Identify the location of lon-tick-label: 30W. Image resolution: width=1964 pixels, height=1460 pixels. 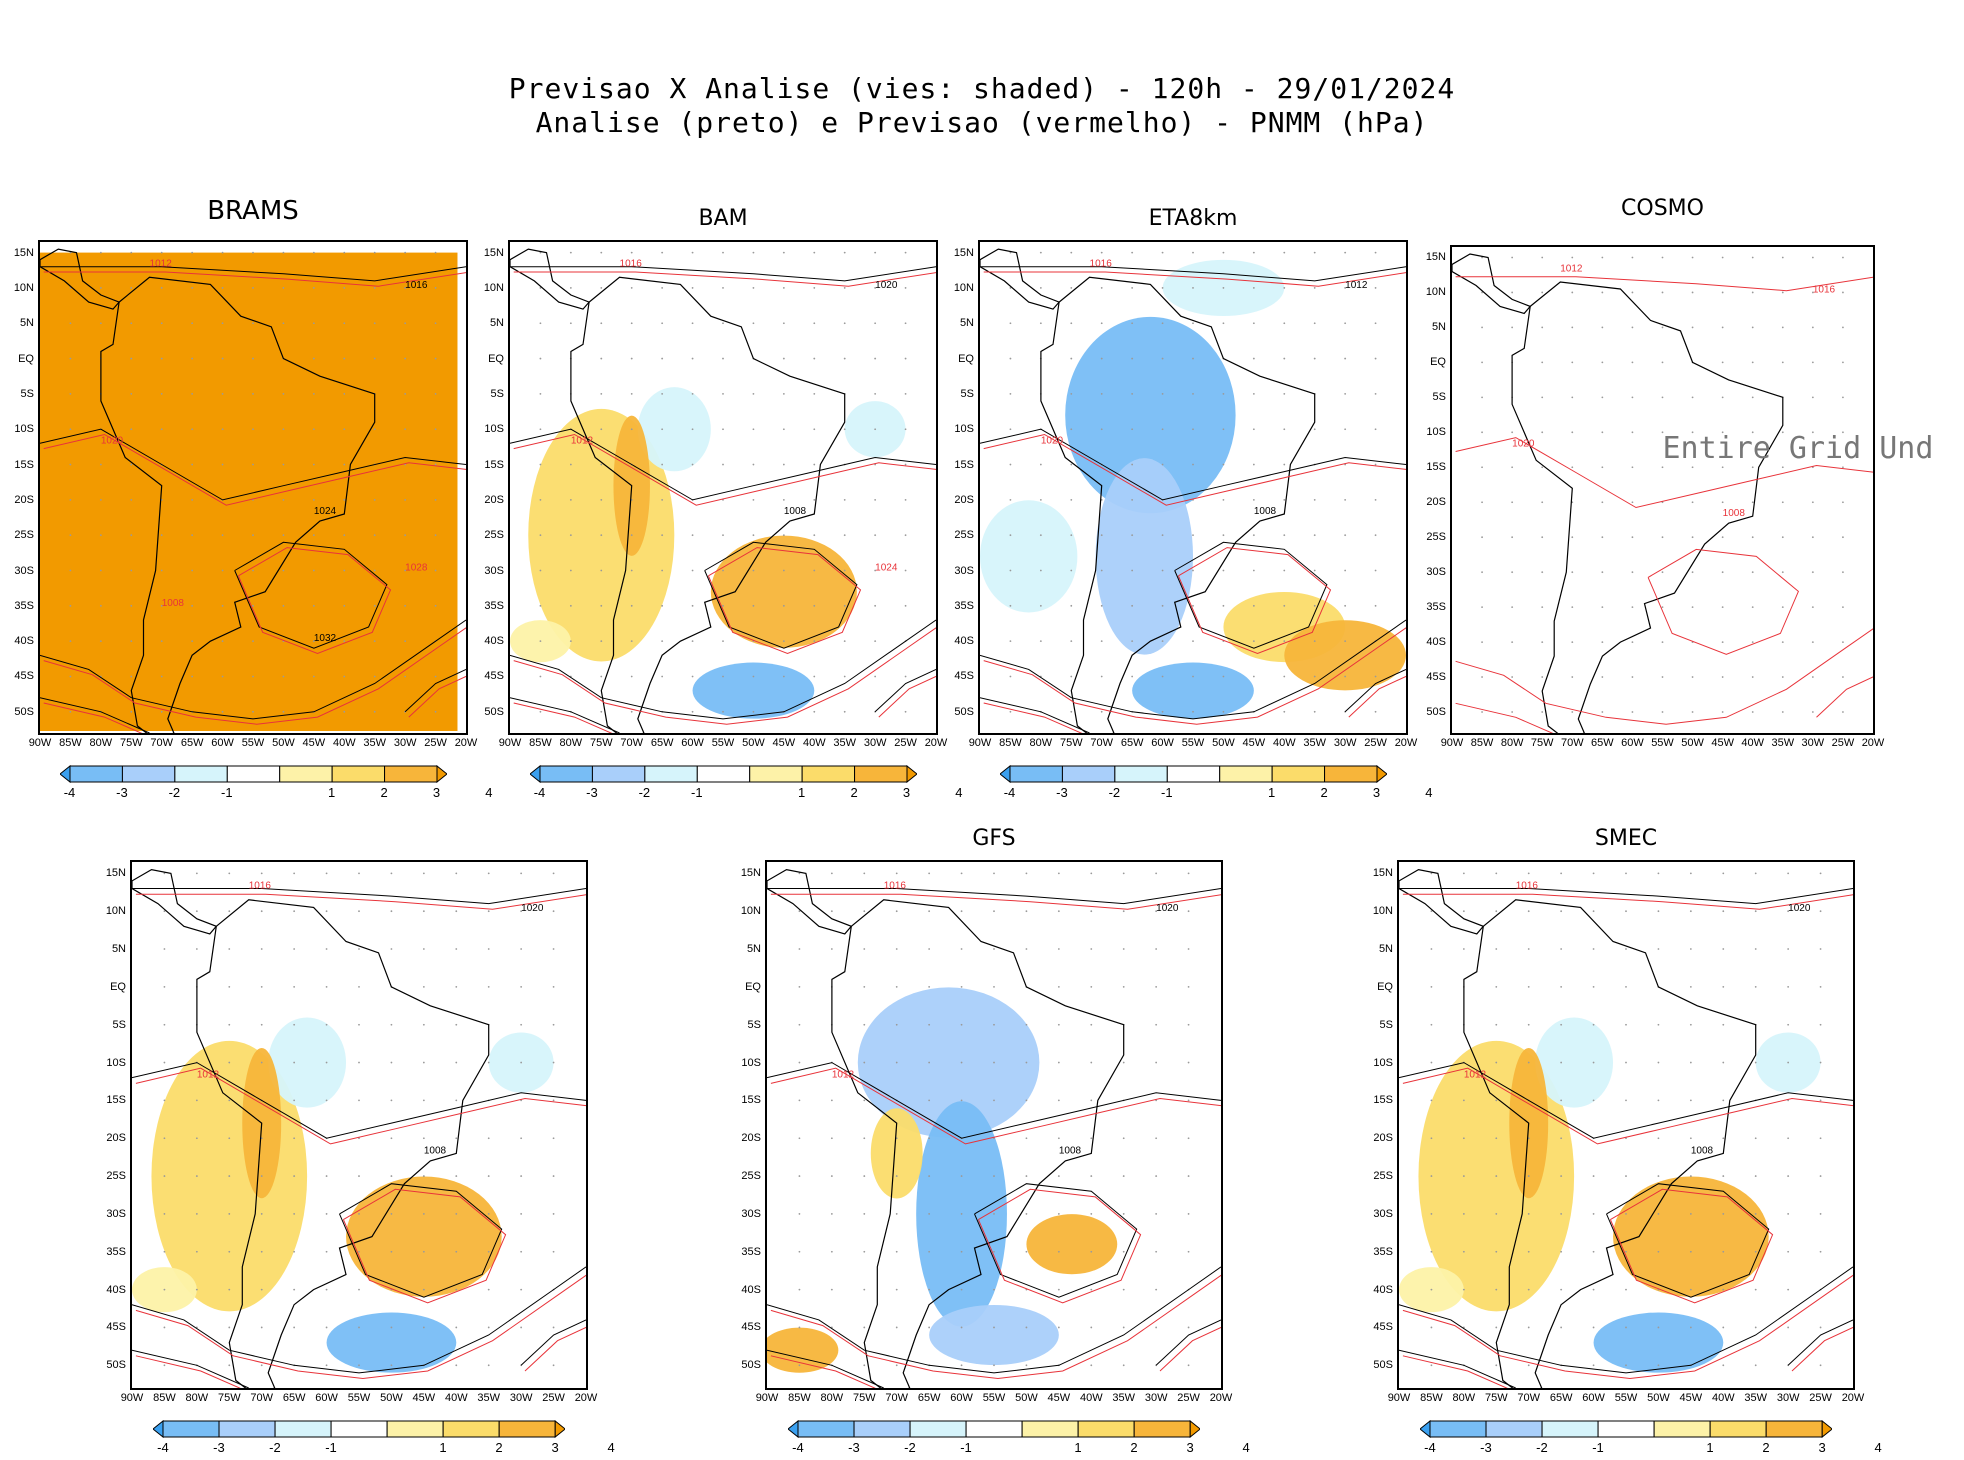
(1813, 743).